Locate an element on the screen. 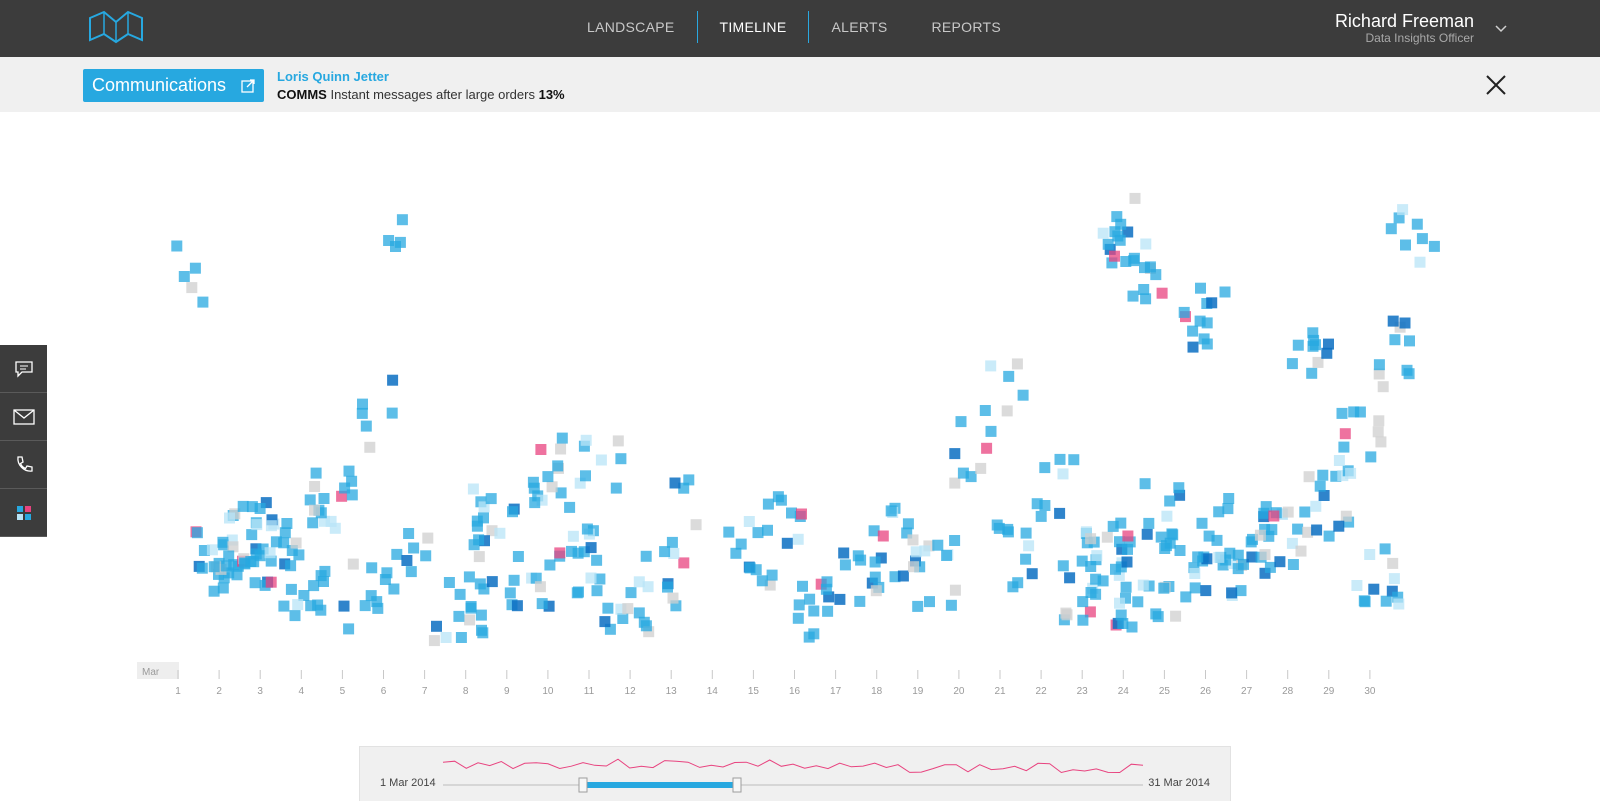 This screenshot has width=1600, height=801. sidebar-item-mail is located at coordinates (23, 417).